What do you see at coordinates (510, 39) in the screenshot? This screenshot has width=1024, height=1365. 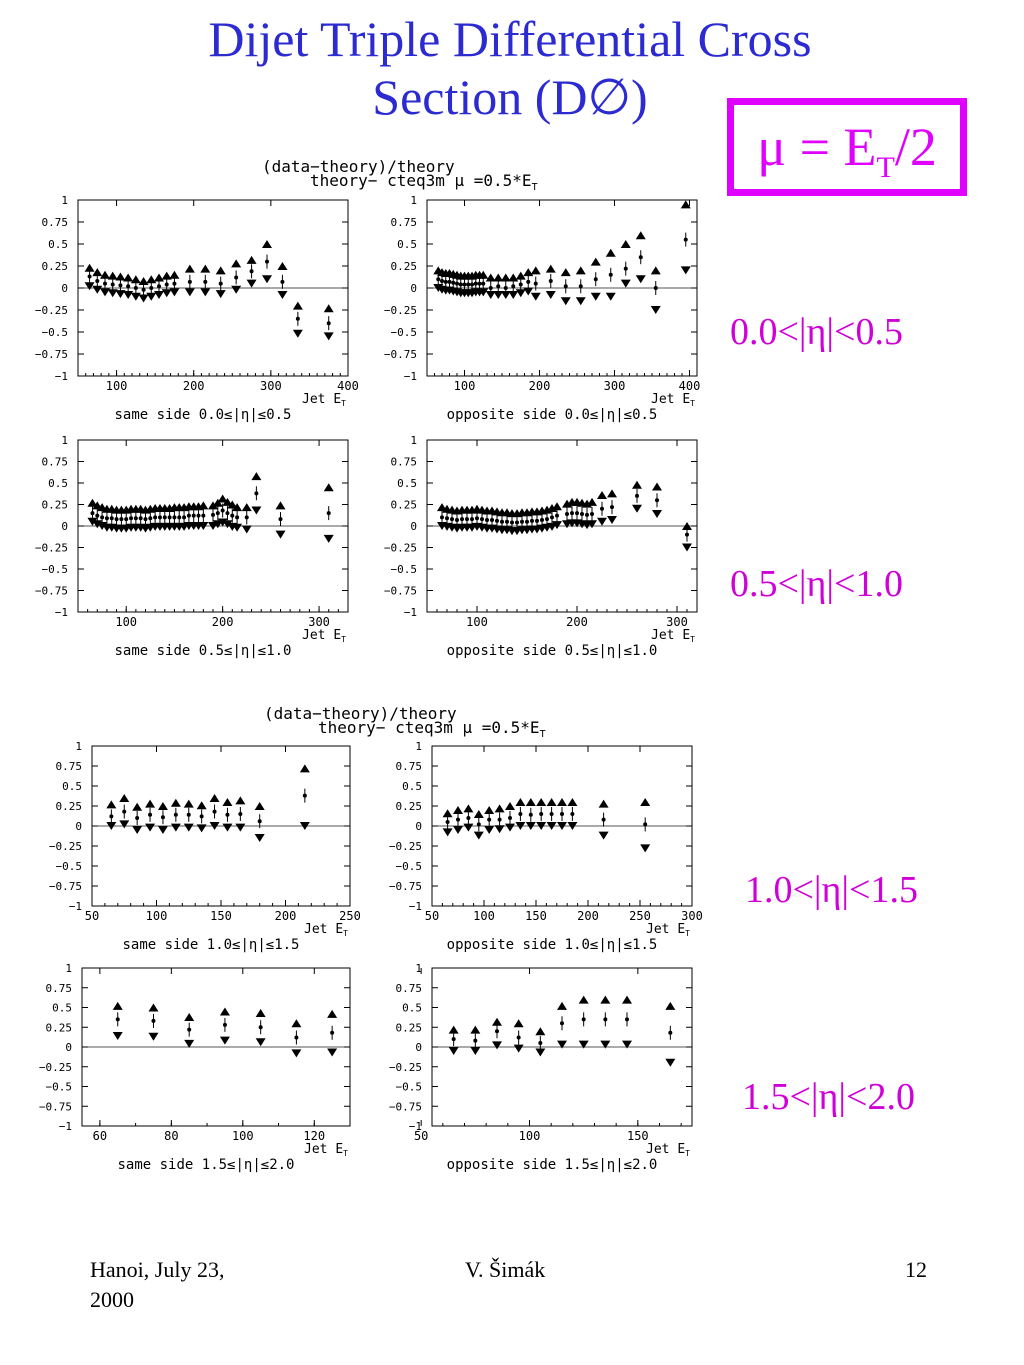 I see `title-line-1: Dijet Triple Differential Cross` at bounding box center [510, 39].